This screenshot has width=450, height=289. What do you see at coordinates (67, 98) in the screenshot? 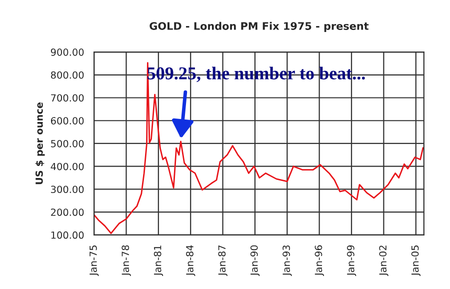
I see `y-tick-label: 700.00` at bounding box center [67, 98].